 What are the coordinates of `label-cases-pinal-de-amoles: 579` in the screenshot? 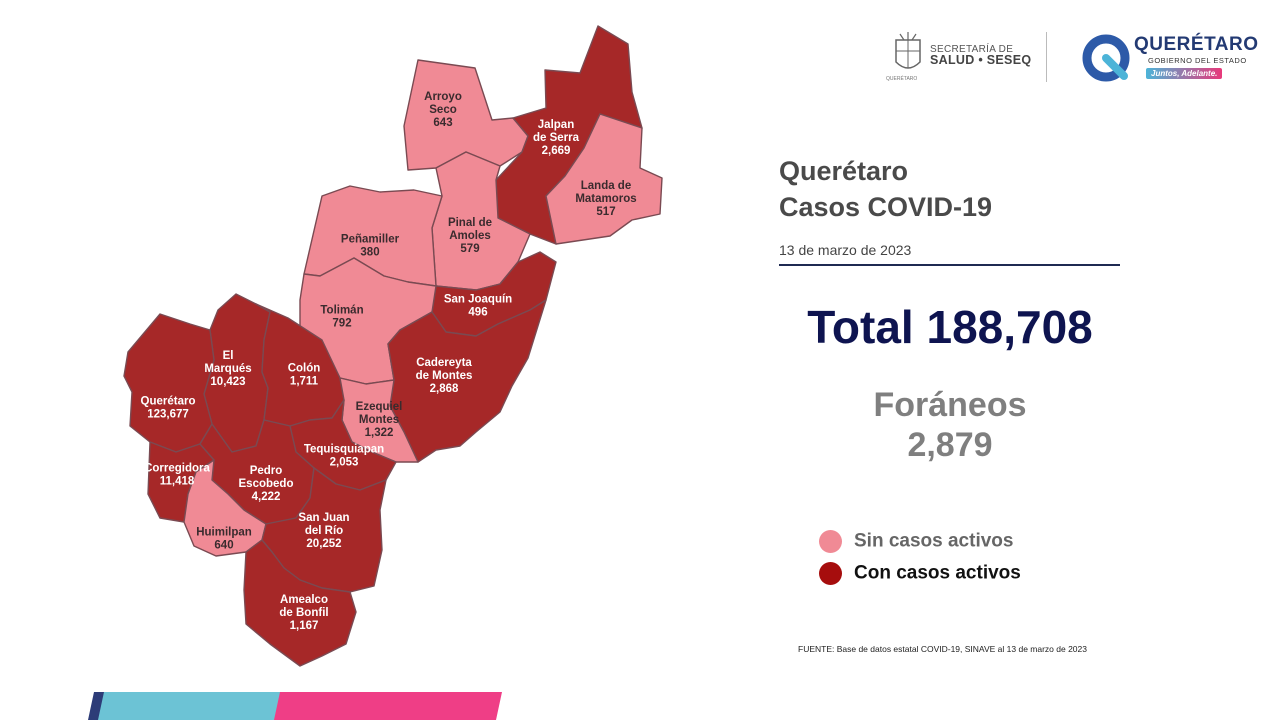 It's located at (469, 249).